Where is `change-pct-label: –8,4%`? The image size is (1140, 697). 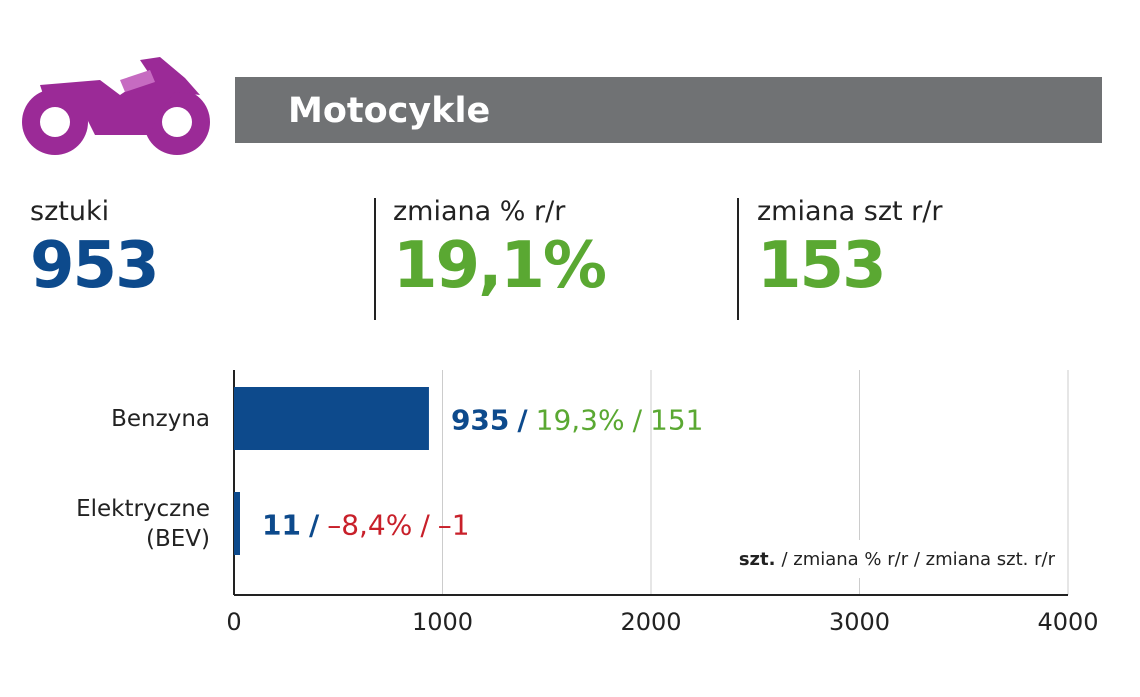
change-pct-label: –8,4% is located at coordinates (369, 525).